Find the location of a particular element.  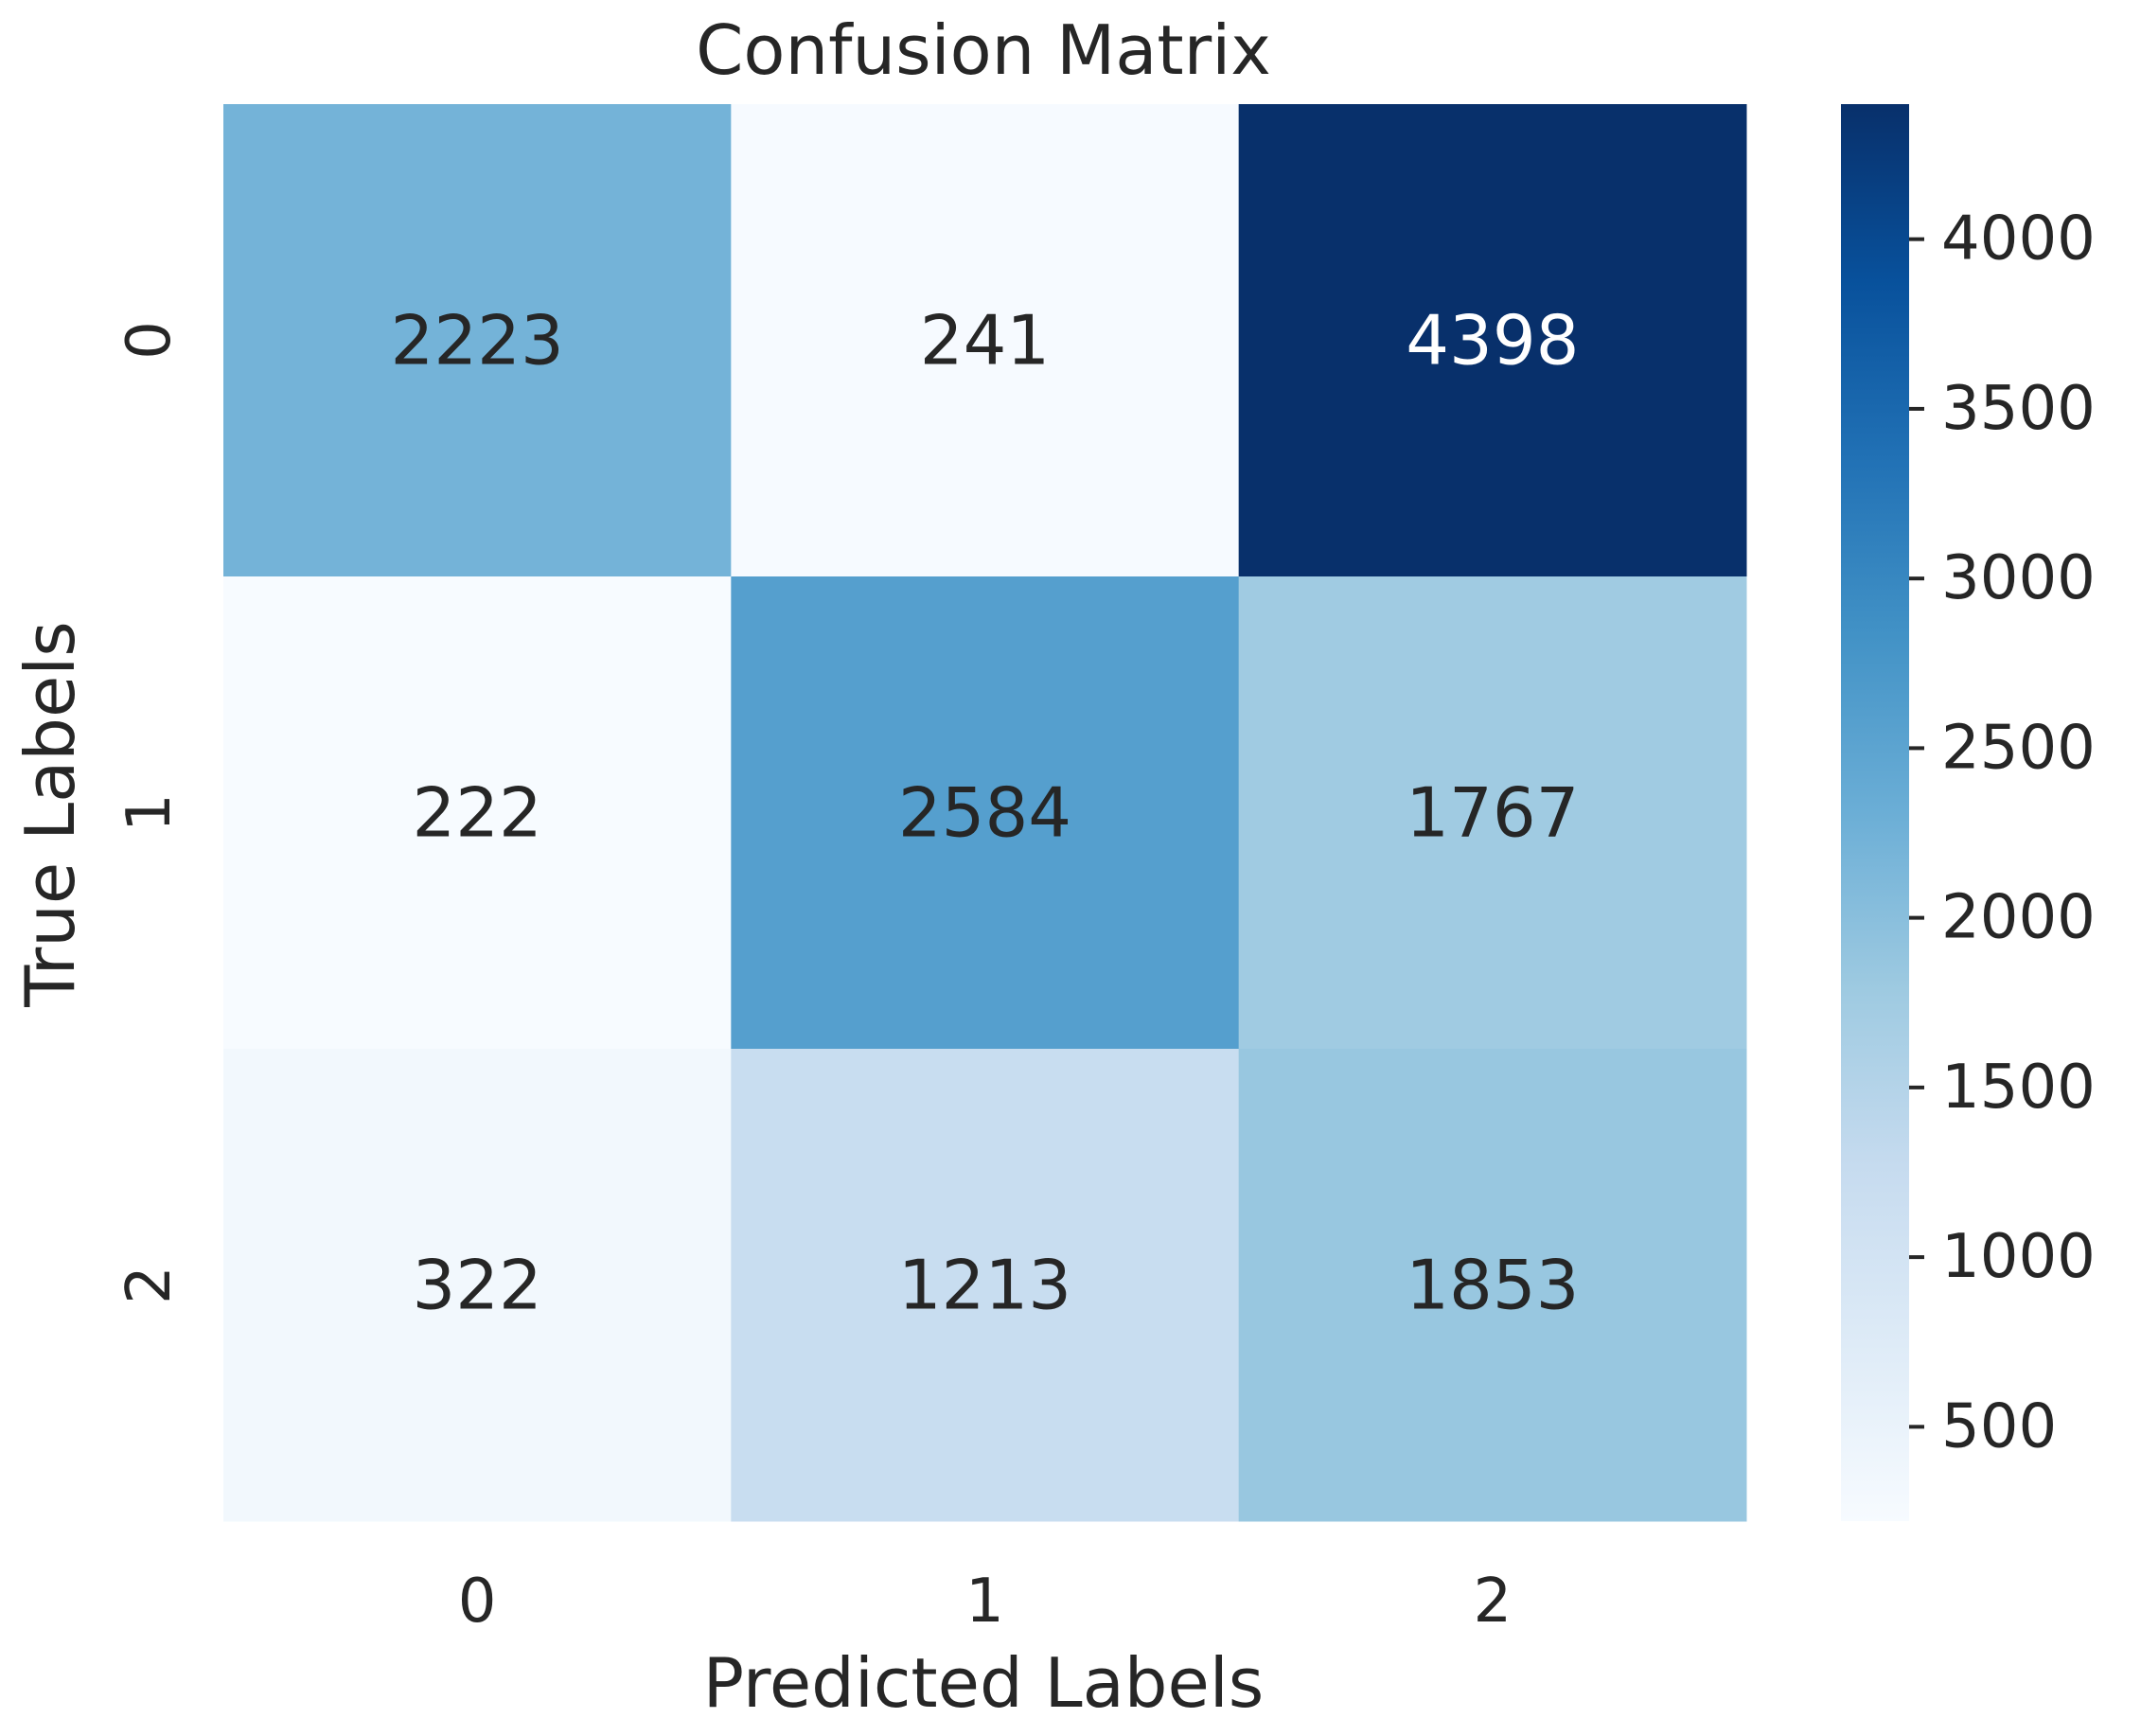

heatmap-annotation-2-1: 1213 is located at coordinates (984, 1285).